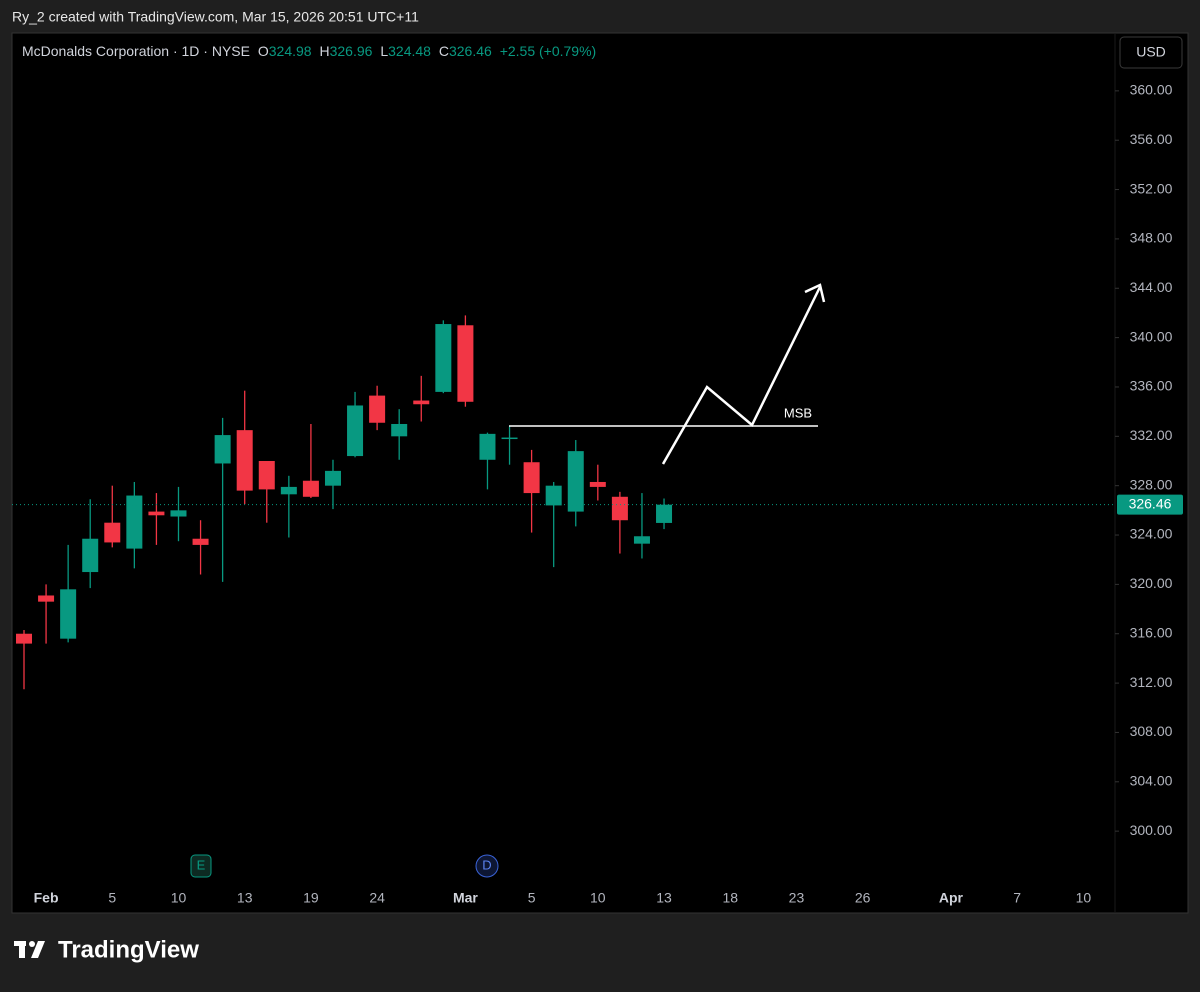 This screenshot has height=992, width=1200. I want to click on projection-path, so click(741, 375).